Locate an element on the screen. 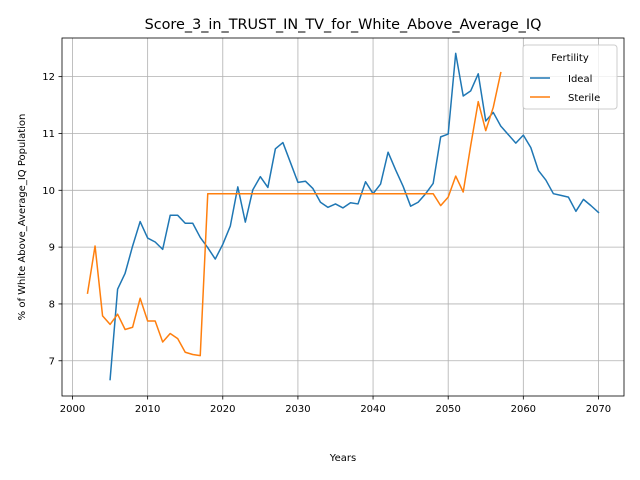 This screenshot has height=480, width=640. x-tick-label: 2010 is located at coordinates (147, 409).